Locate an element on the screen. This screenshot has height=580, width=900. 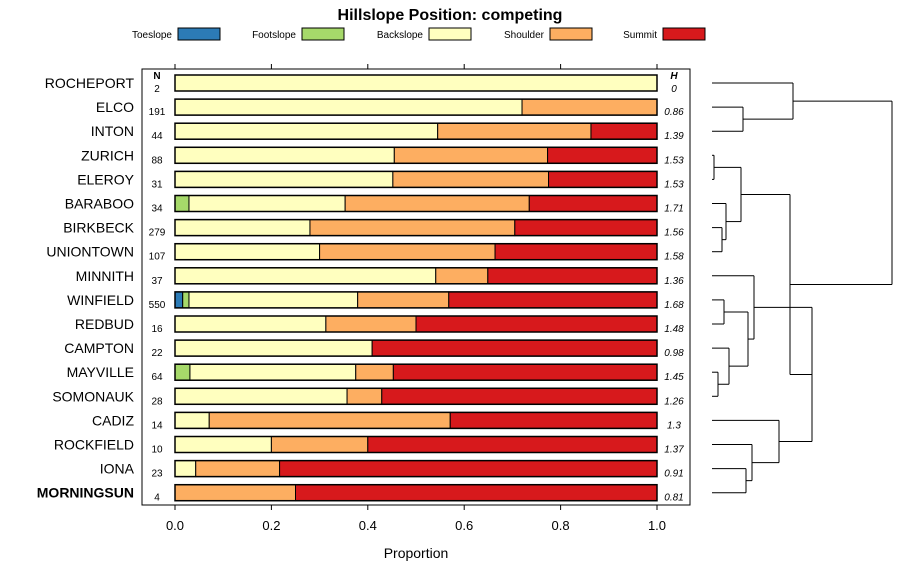
h-value: 1.45 is located at coordinates (674, 377).